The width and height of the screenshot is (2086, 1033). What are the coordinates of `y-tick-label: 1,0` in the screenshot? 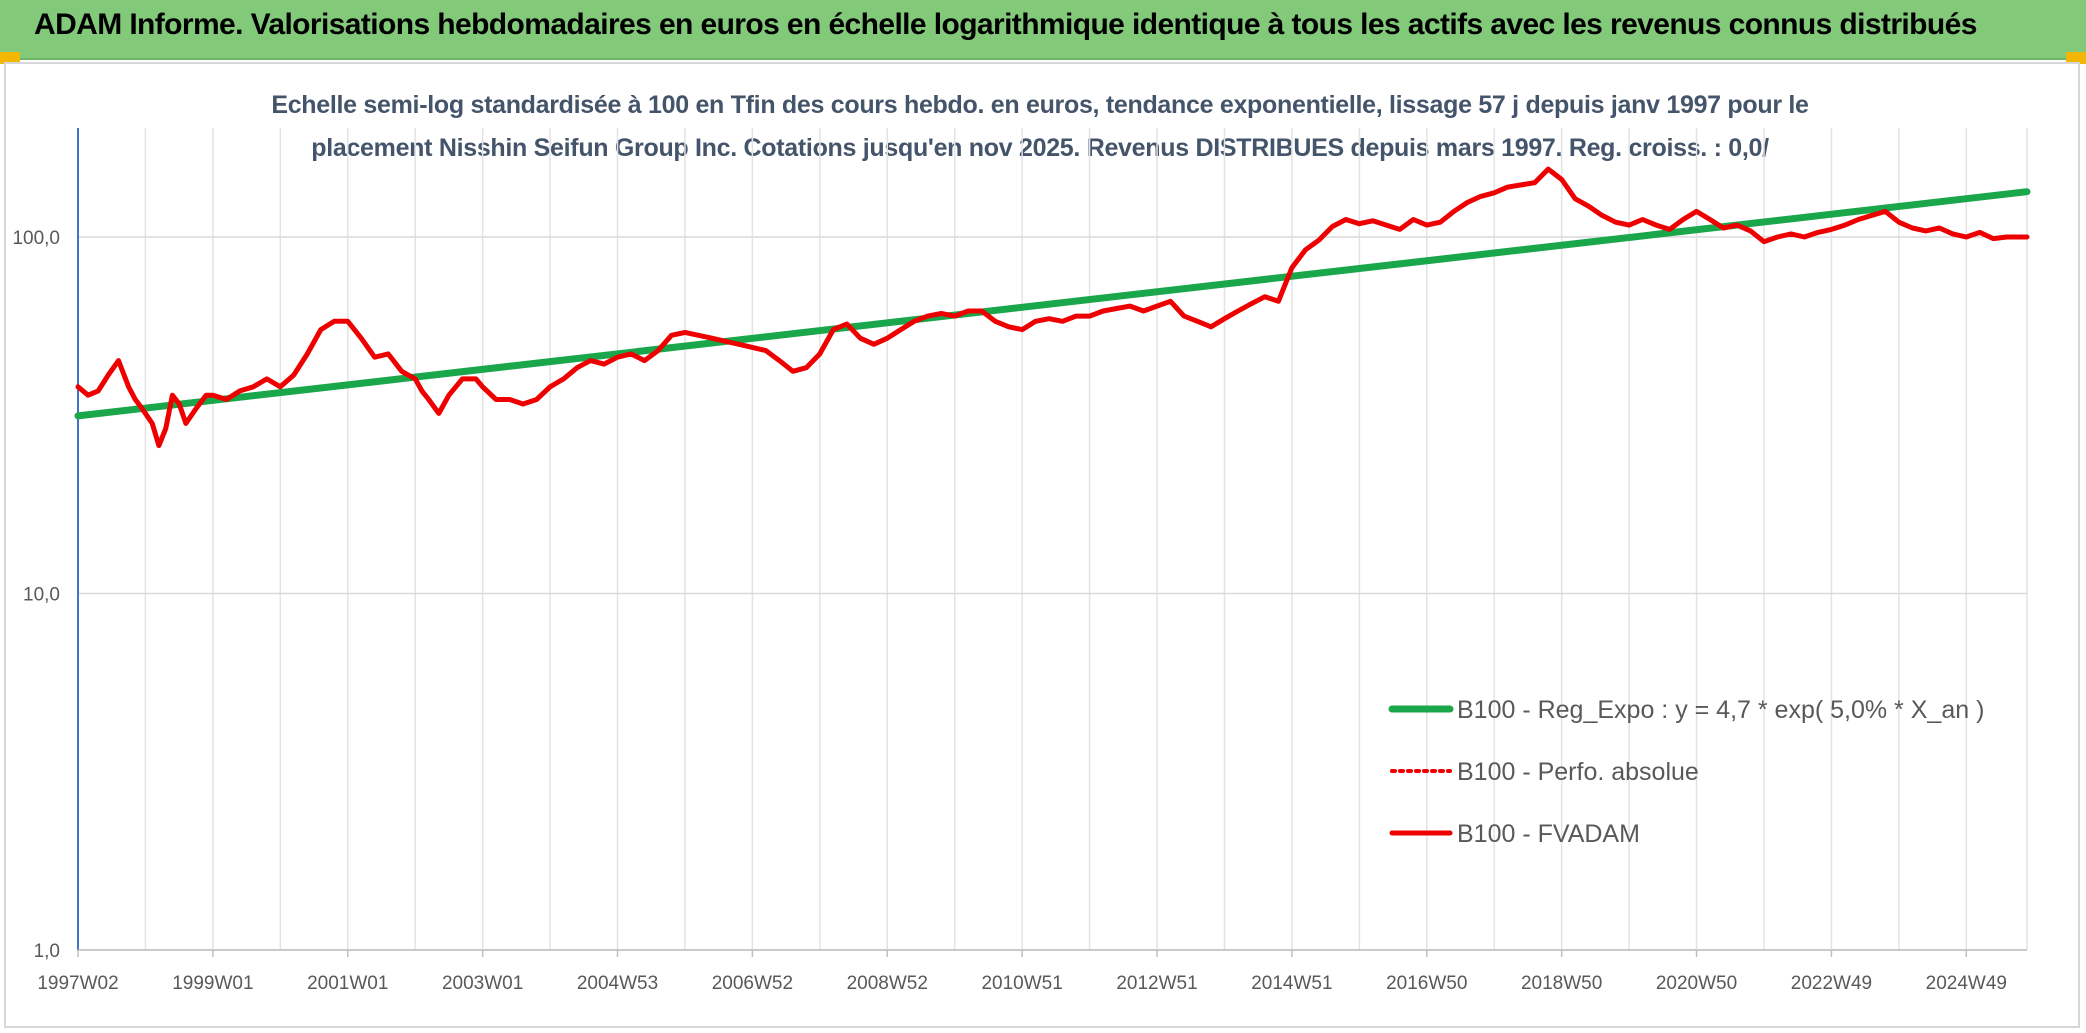 It's located at (47, 951).